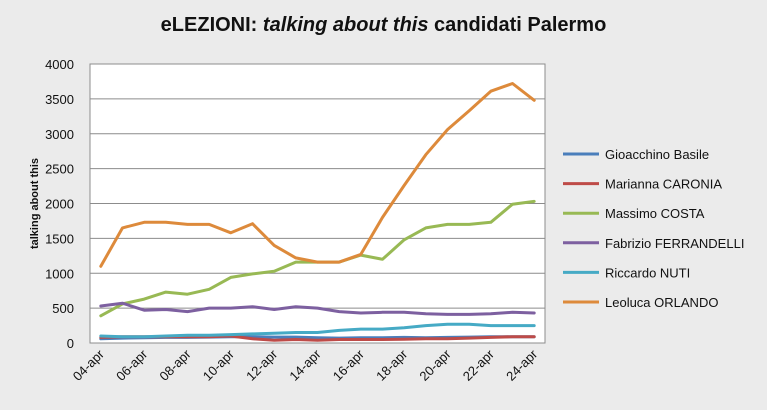 This screenshot has width=767, height=410. I want to click on y-tick-label: 500, so click(63, 308).